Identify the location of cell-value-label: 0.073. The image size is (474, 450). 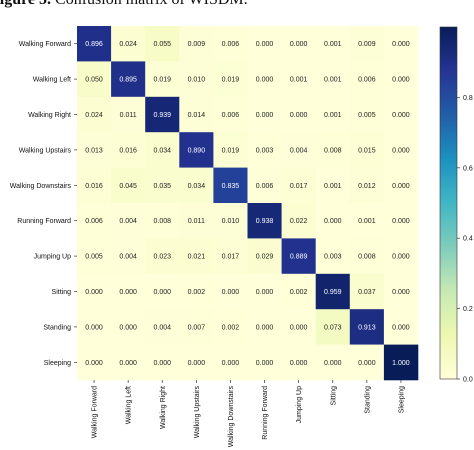
(333, 327).